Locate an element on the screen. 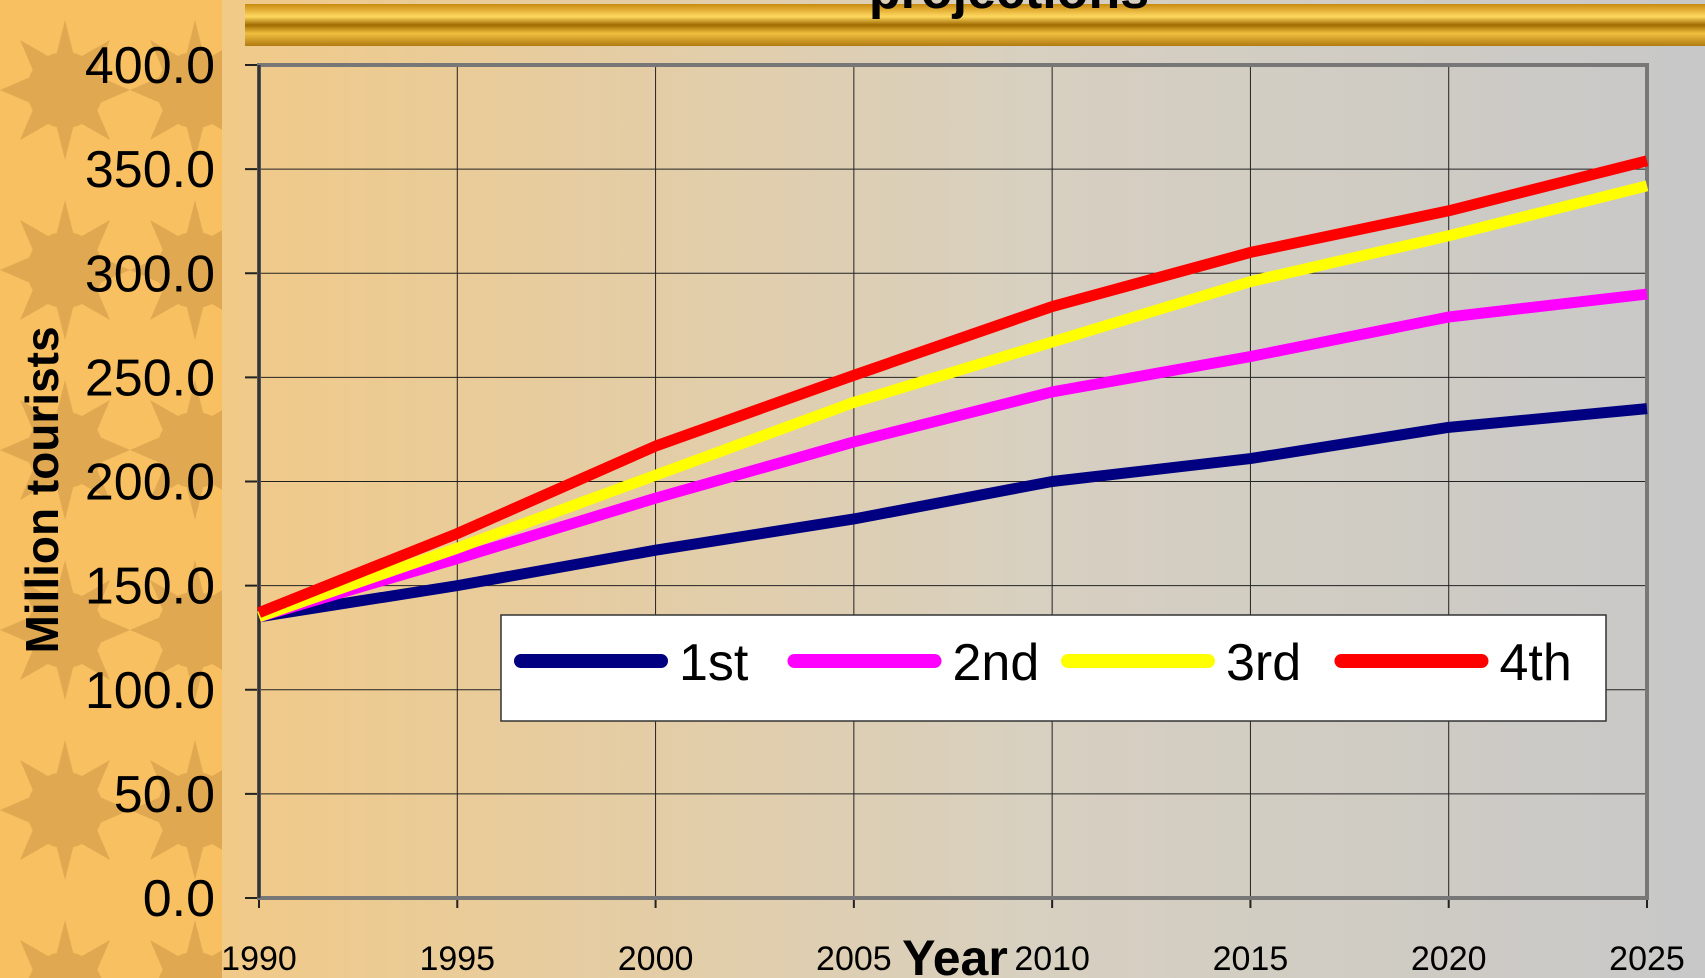 The height and width of the screenshot is (978, 1705). chart-title: projections is located at coordinates (1009, 10).